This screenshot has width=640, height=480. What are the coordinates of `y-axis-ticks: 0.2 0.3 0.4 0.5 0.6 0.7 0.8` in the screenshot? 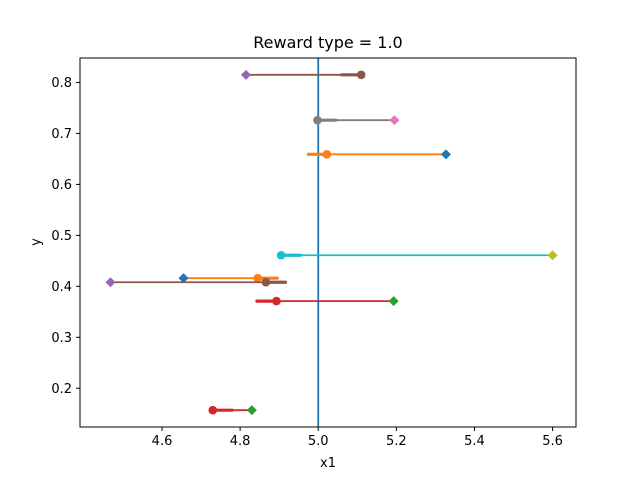 It's located at (65, 236).